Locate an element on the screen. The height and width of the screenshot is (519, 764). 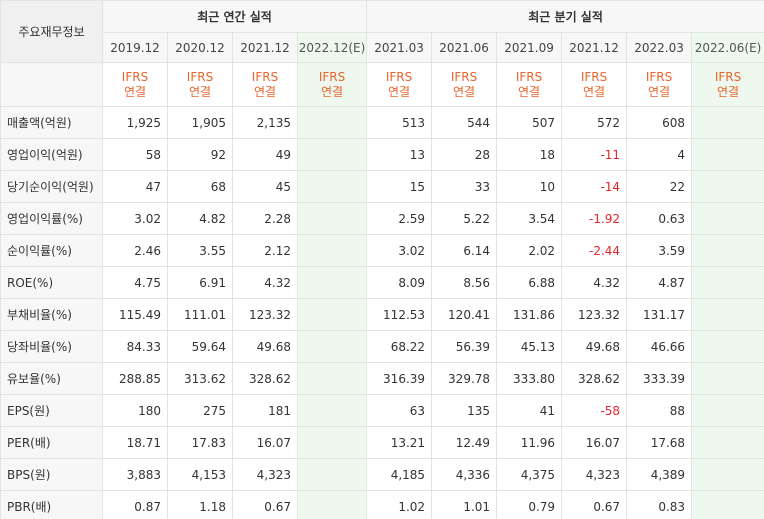
value-cell: -11 is located at coordinates (594, 154).